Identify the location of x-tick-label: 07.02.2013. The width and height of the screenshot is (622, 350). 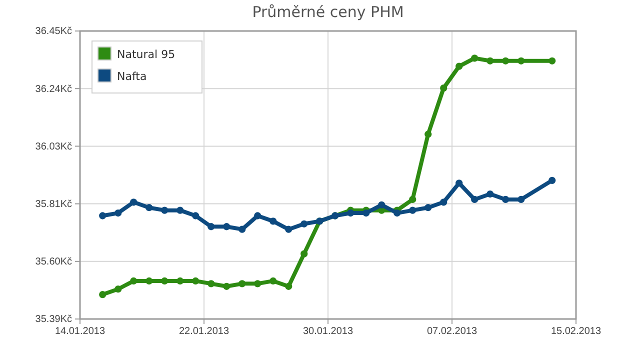
(452, 332).